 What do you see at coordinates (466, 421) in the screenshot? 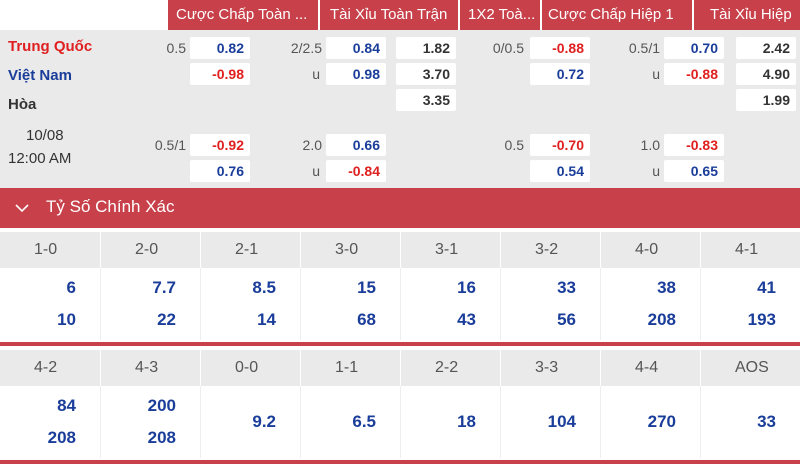
I see `odds-single: 18` at bounding box center [466, 421].